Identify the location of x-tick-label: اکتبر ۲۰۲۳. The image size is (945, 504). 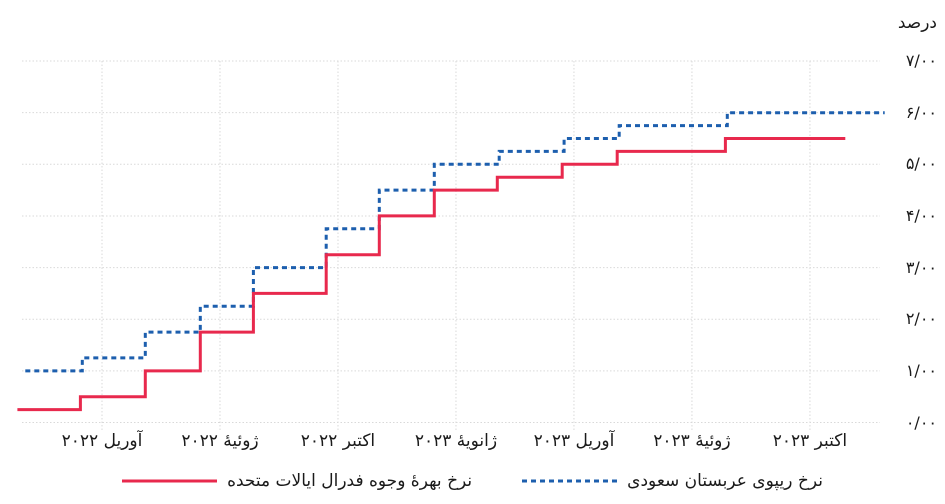
(810, 441).